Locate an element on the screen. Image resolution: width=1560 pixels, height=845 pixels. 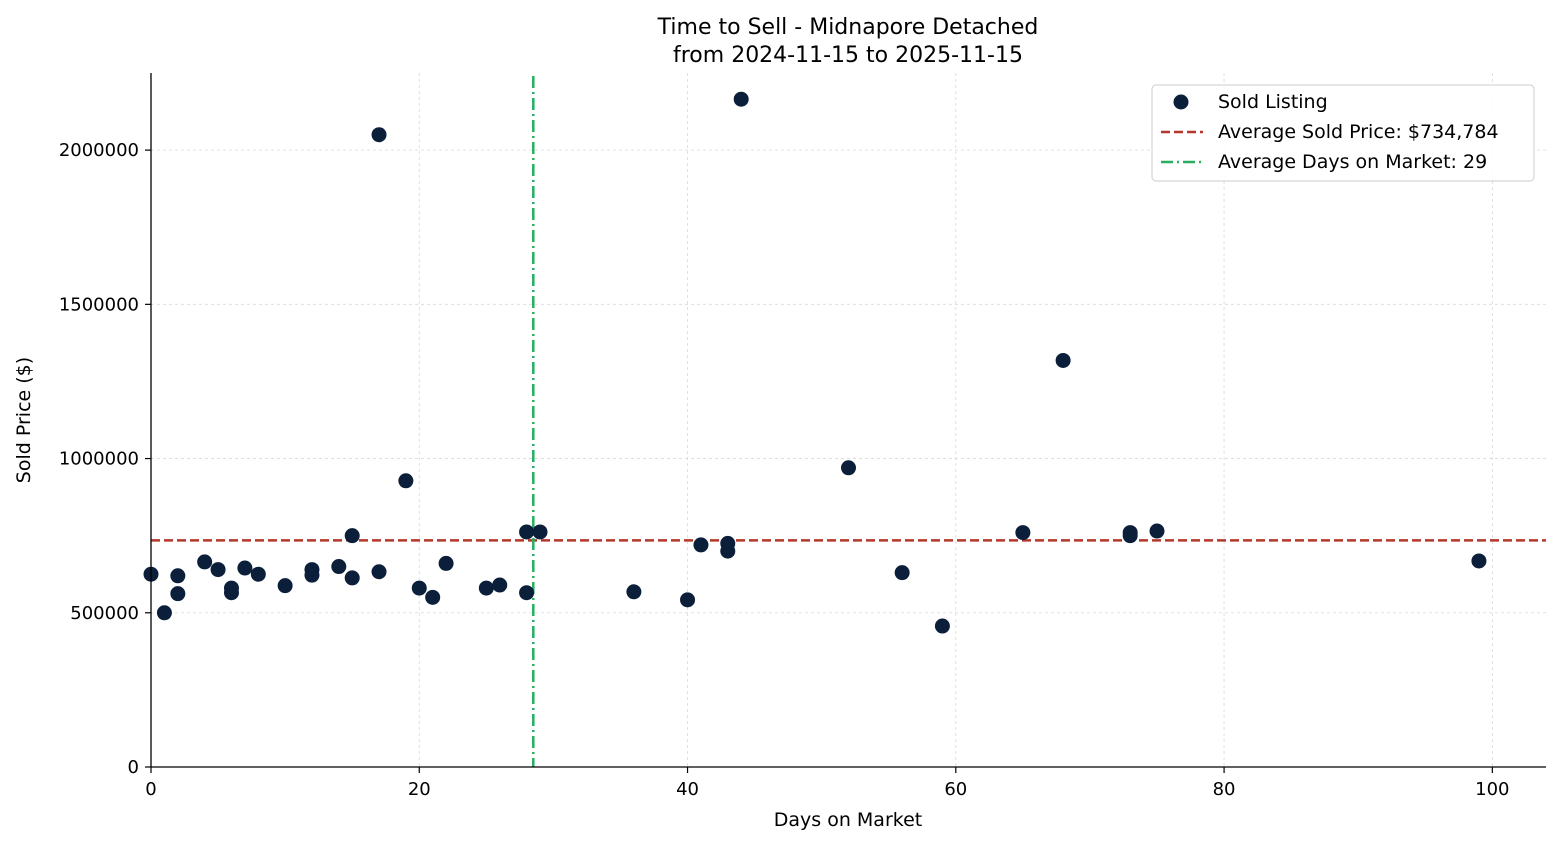
legend-box is located at coordinates (1343, 133).